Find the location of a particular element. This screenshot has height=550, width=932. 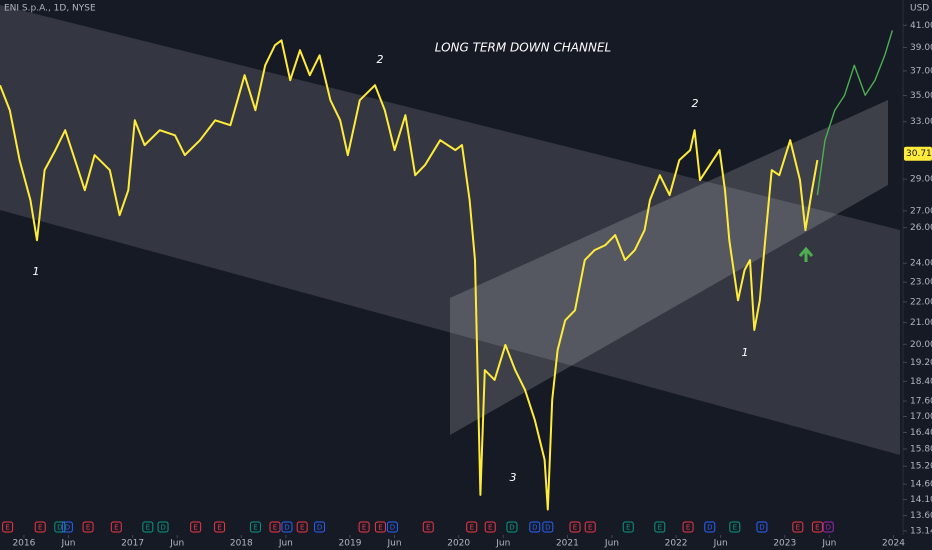

x-tick-label: 2021 is located at coordinates (567, 544).